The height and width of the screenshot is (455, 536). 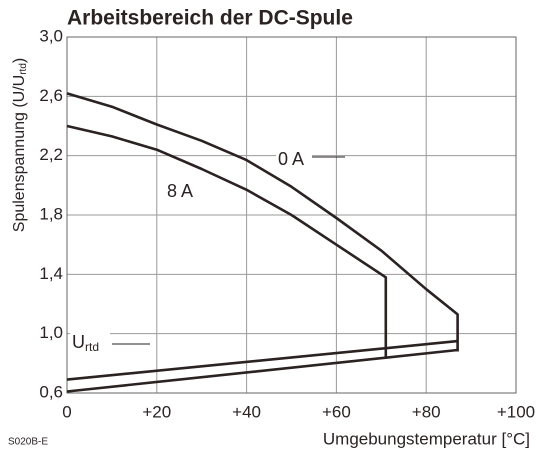 What do you see at coordinates (51, 391) in the screenshot?
I see `y-tick-label: 0,6` at bounding box center [51, 391].